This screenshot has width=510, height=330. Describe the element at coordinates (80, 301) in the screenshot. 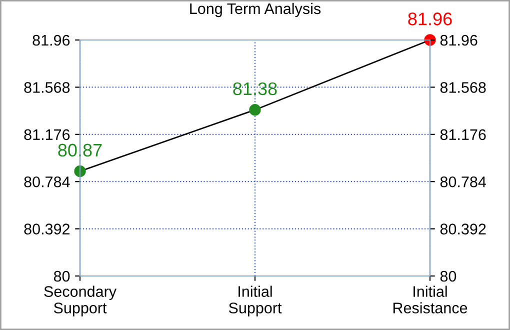

I see `x-tick-label: Secondary Support` at that location.